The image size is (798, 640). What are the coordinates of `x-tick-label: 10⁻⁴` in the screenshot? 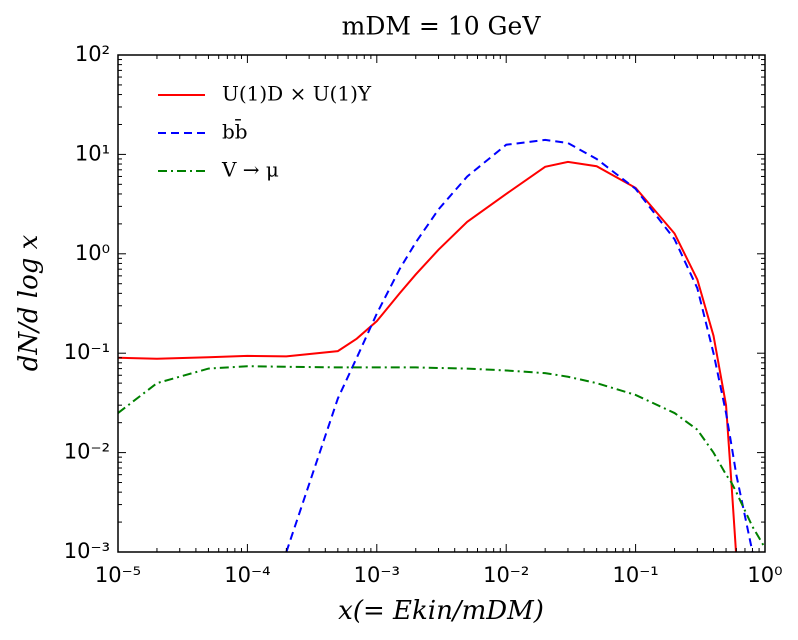 It's located at (247, 575).